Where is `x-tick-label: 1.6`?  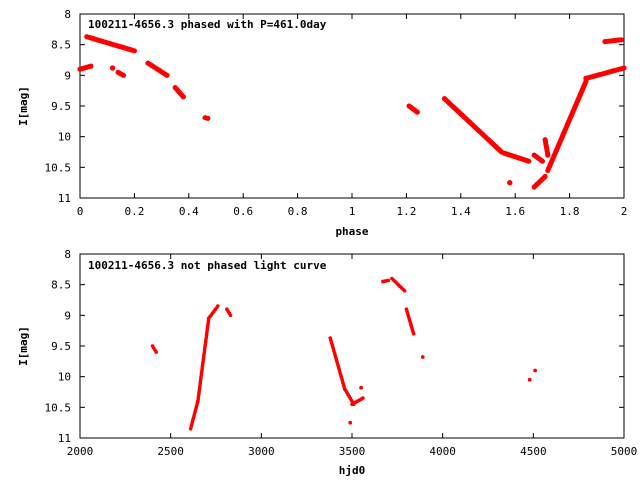 x-tick-label: 1.6 is located at coordinates (515, 211).